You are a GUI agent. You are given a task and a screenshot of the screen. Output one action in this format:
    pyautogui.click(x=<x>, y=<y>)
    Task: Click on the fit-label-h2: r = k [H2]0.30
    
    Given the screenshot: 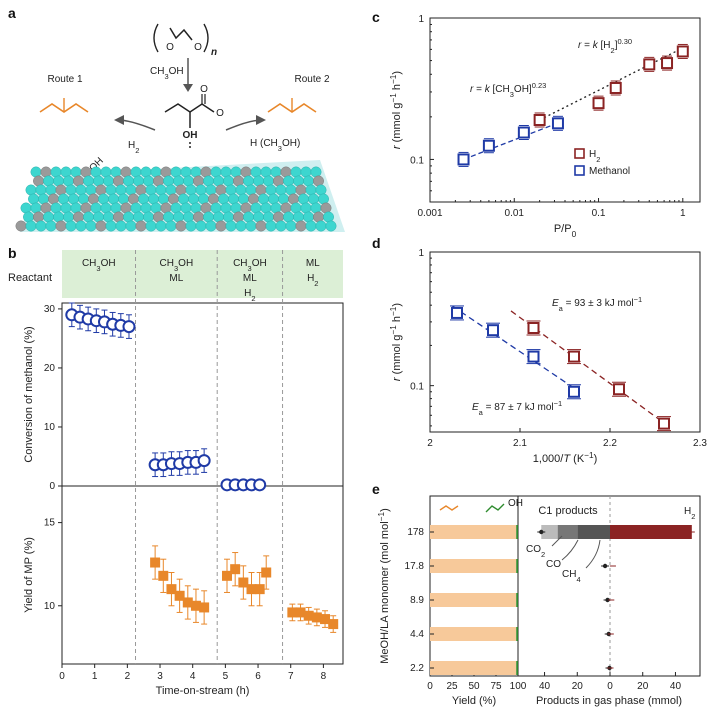 What is the action you would take?
    pyautogui.click(x=605, y=46)
    